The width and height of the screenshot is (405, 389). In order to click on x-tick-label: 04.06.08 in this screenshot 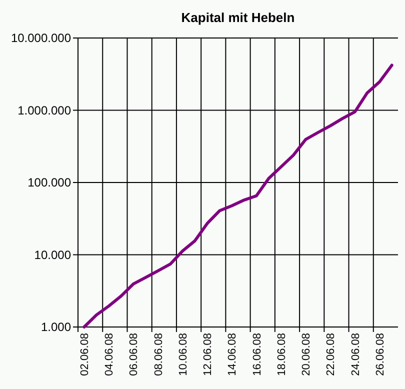, I will do `click(110, 354)`.